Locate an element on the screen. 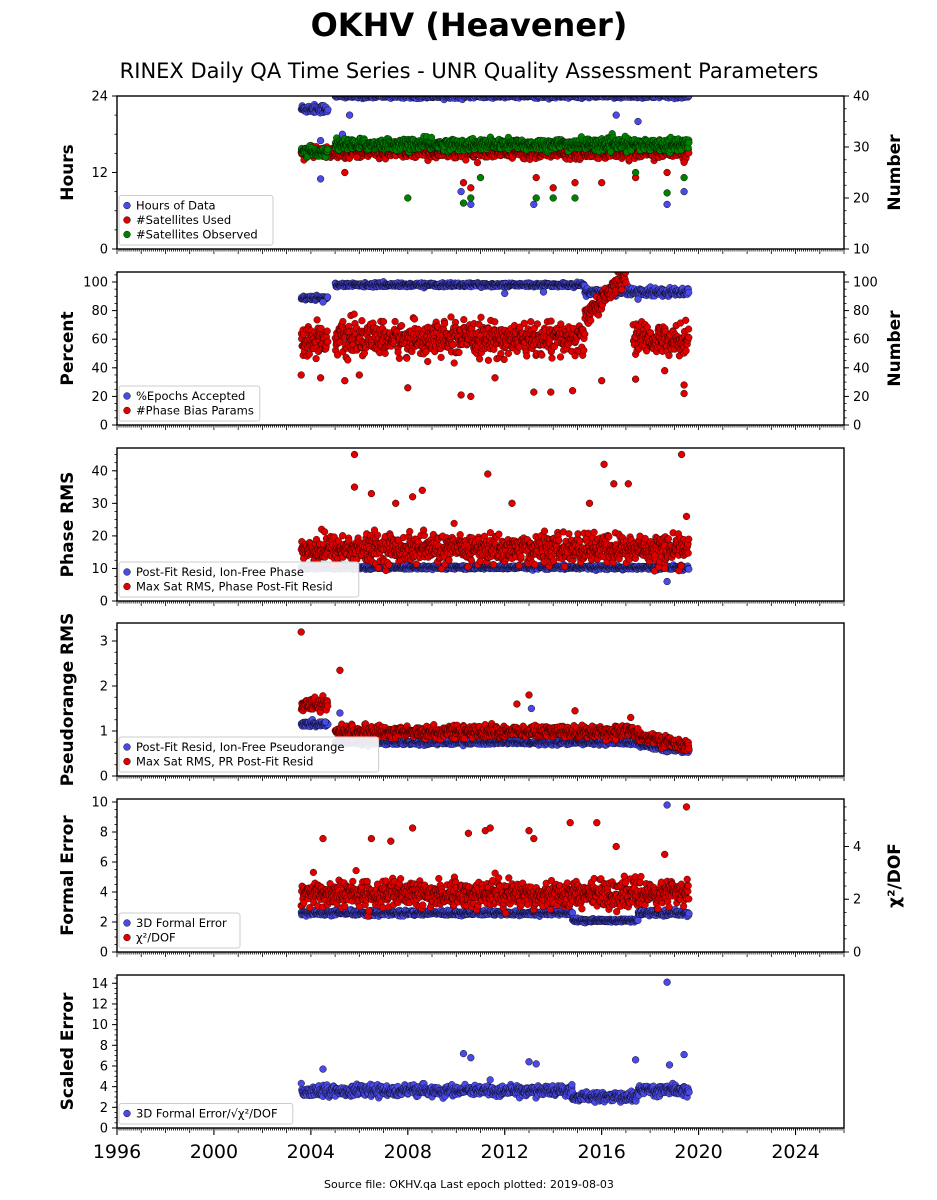 The height and width of the screenshot is (1200, 937). y-tick-label: 12 is located at coordinates (99, 173).